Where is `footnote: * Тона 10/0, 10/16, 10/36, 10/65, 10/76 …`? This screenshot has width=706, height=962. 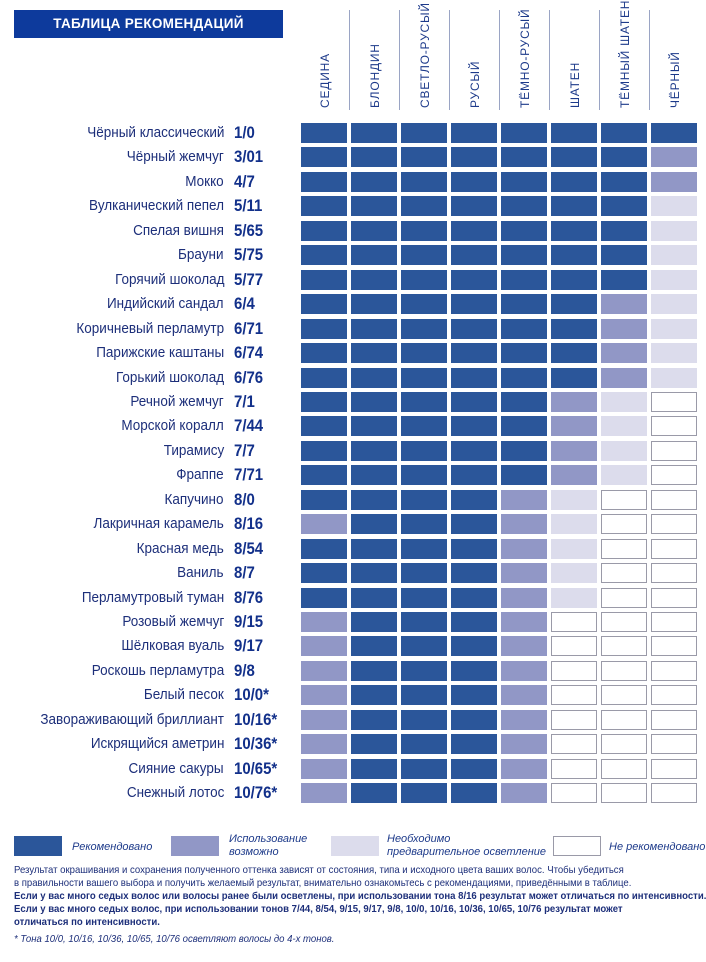 footnote: * Тона 10/0, 10/16, 10/36, 10/65, 10/76 … is located at coordinates (174, 939).